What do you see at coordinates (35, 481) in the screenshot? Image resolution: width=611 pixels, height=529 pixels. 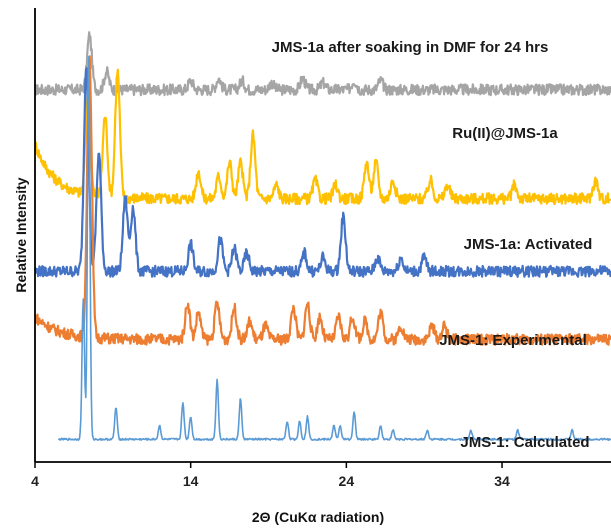 I see `x-tick-label-4: 4` at bounding box center [35, 481].